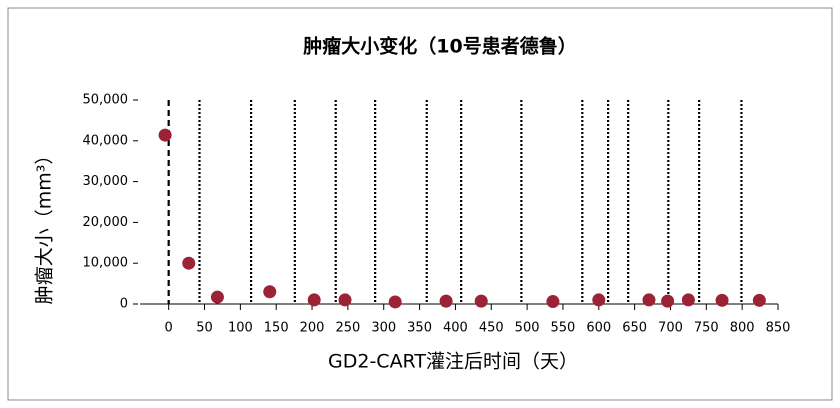 This screenshot has width=840, height=408. I want to click on y-tick-label: 40,000, so click(106, 140).